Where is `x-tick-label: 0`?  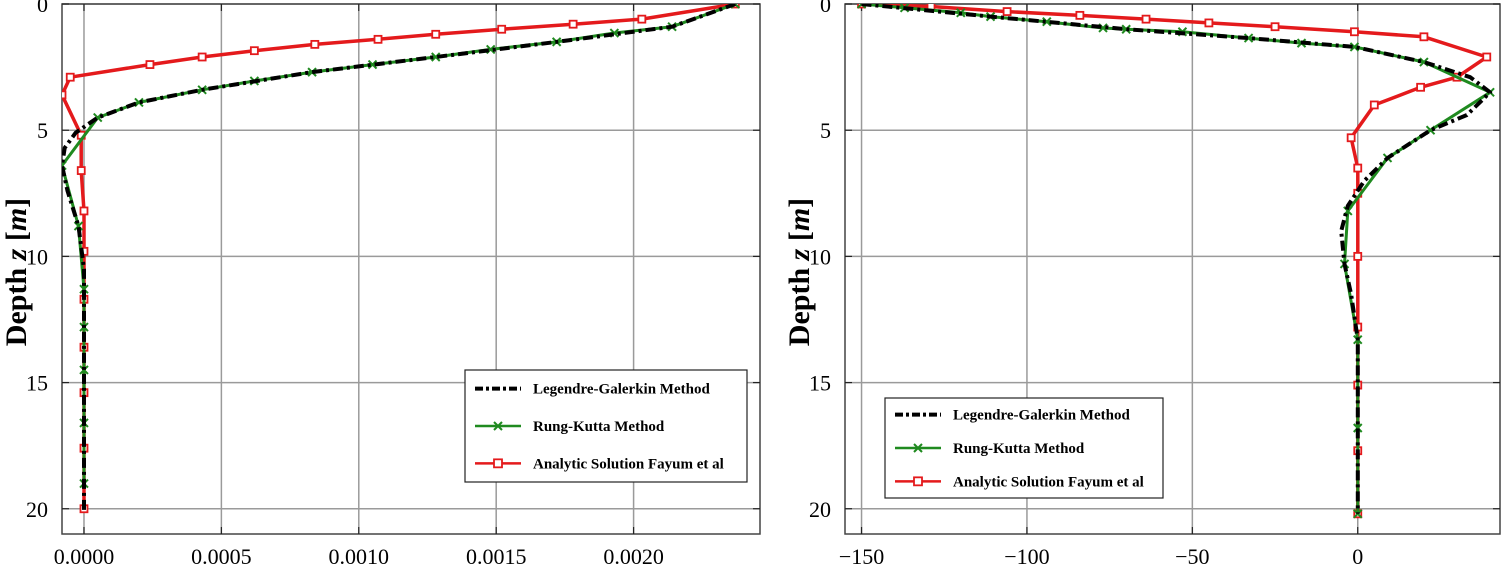 x-tick-label: 0 is located at coordinates (1357, 556).